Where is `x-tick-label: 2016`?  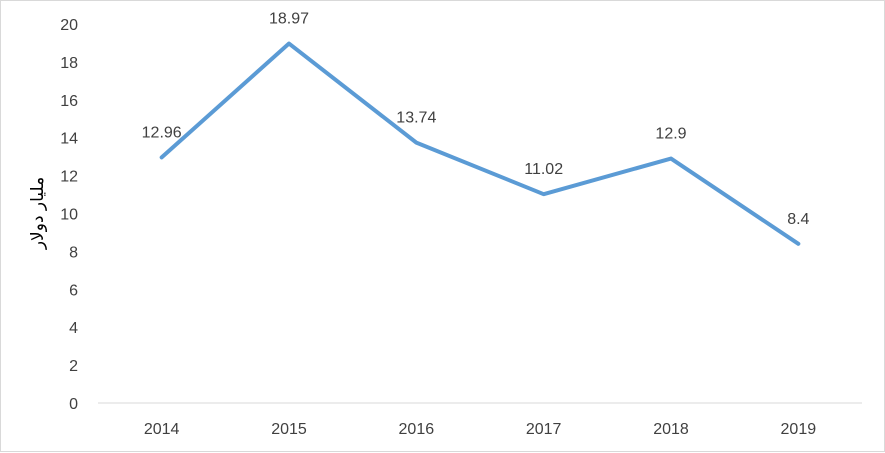
x-tick-label: 2016 is located at coordinates (417, 429).